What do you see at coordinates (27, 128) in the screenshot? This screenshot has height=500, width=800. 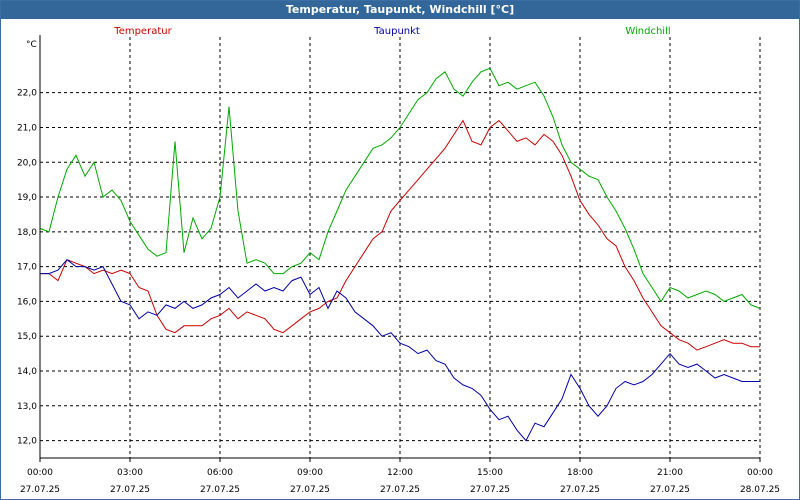 I see `y-tick-label: 21,0` at bounding box center [27, 128].